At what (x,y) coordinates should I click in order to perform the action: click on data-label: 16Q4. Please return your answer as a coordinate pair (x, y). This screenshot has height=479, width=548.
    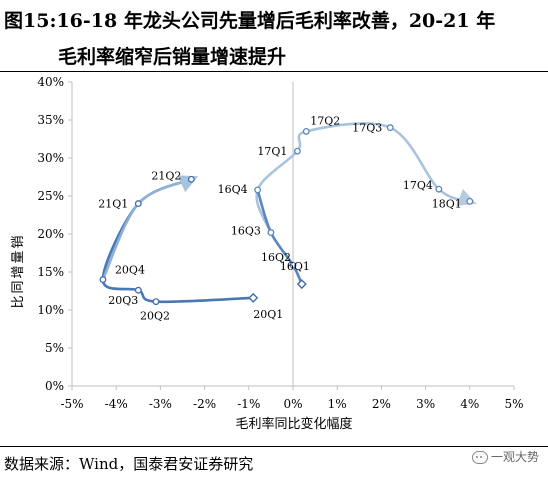
    Looking at the image, I should click on (233, 189).